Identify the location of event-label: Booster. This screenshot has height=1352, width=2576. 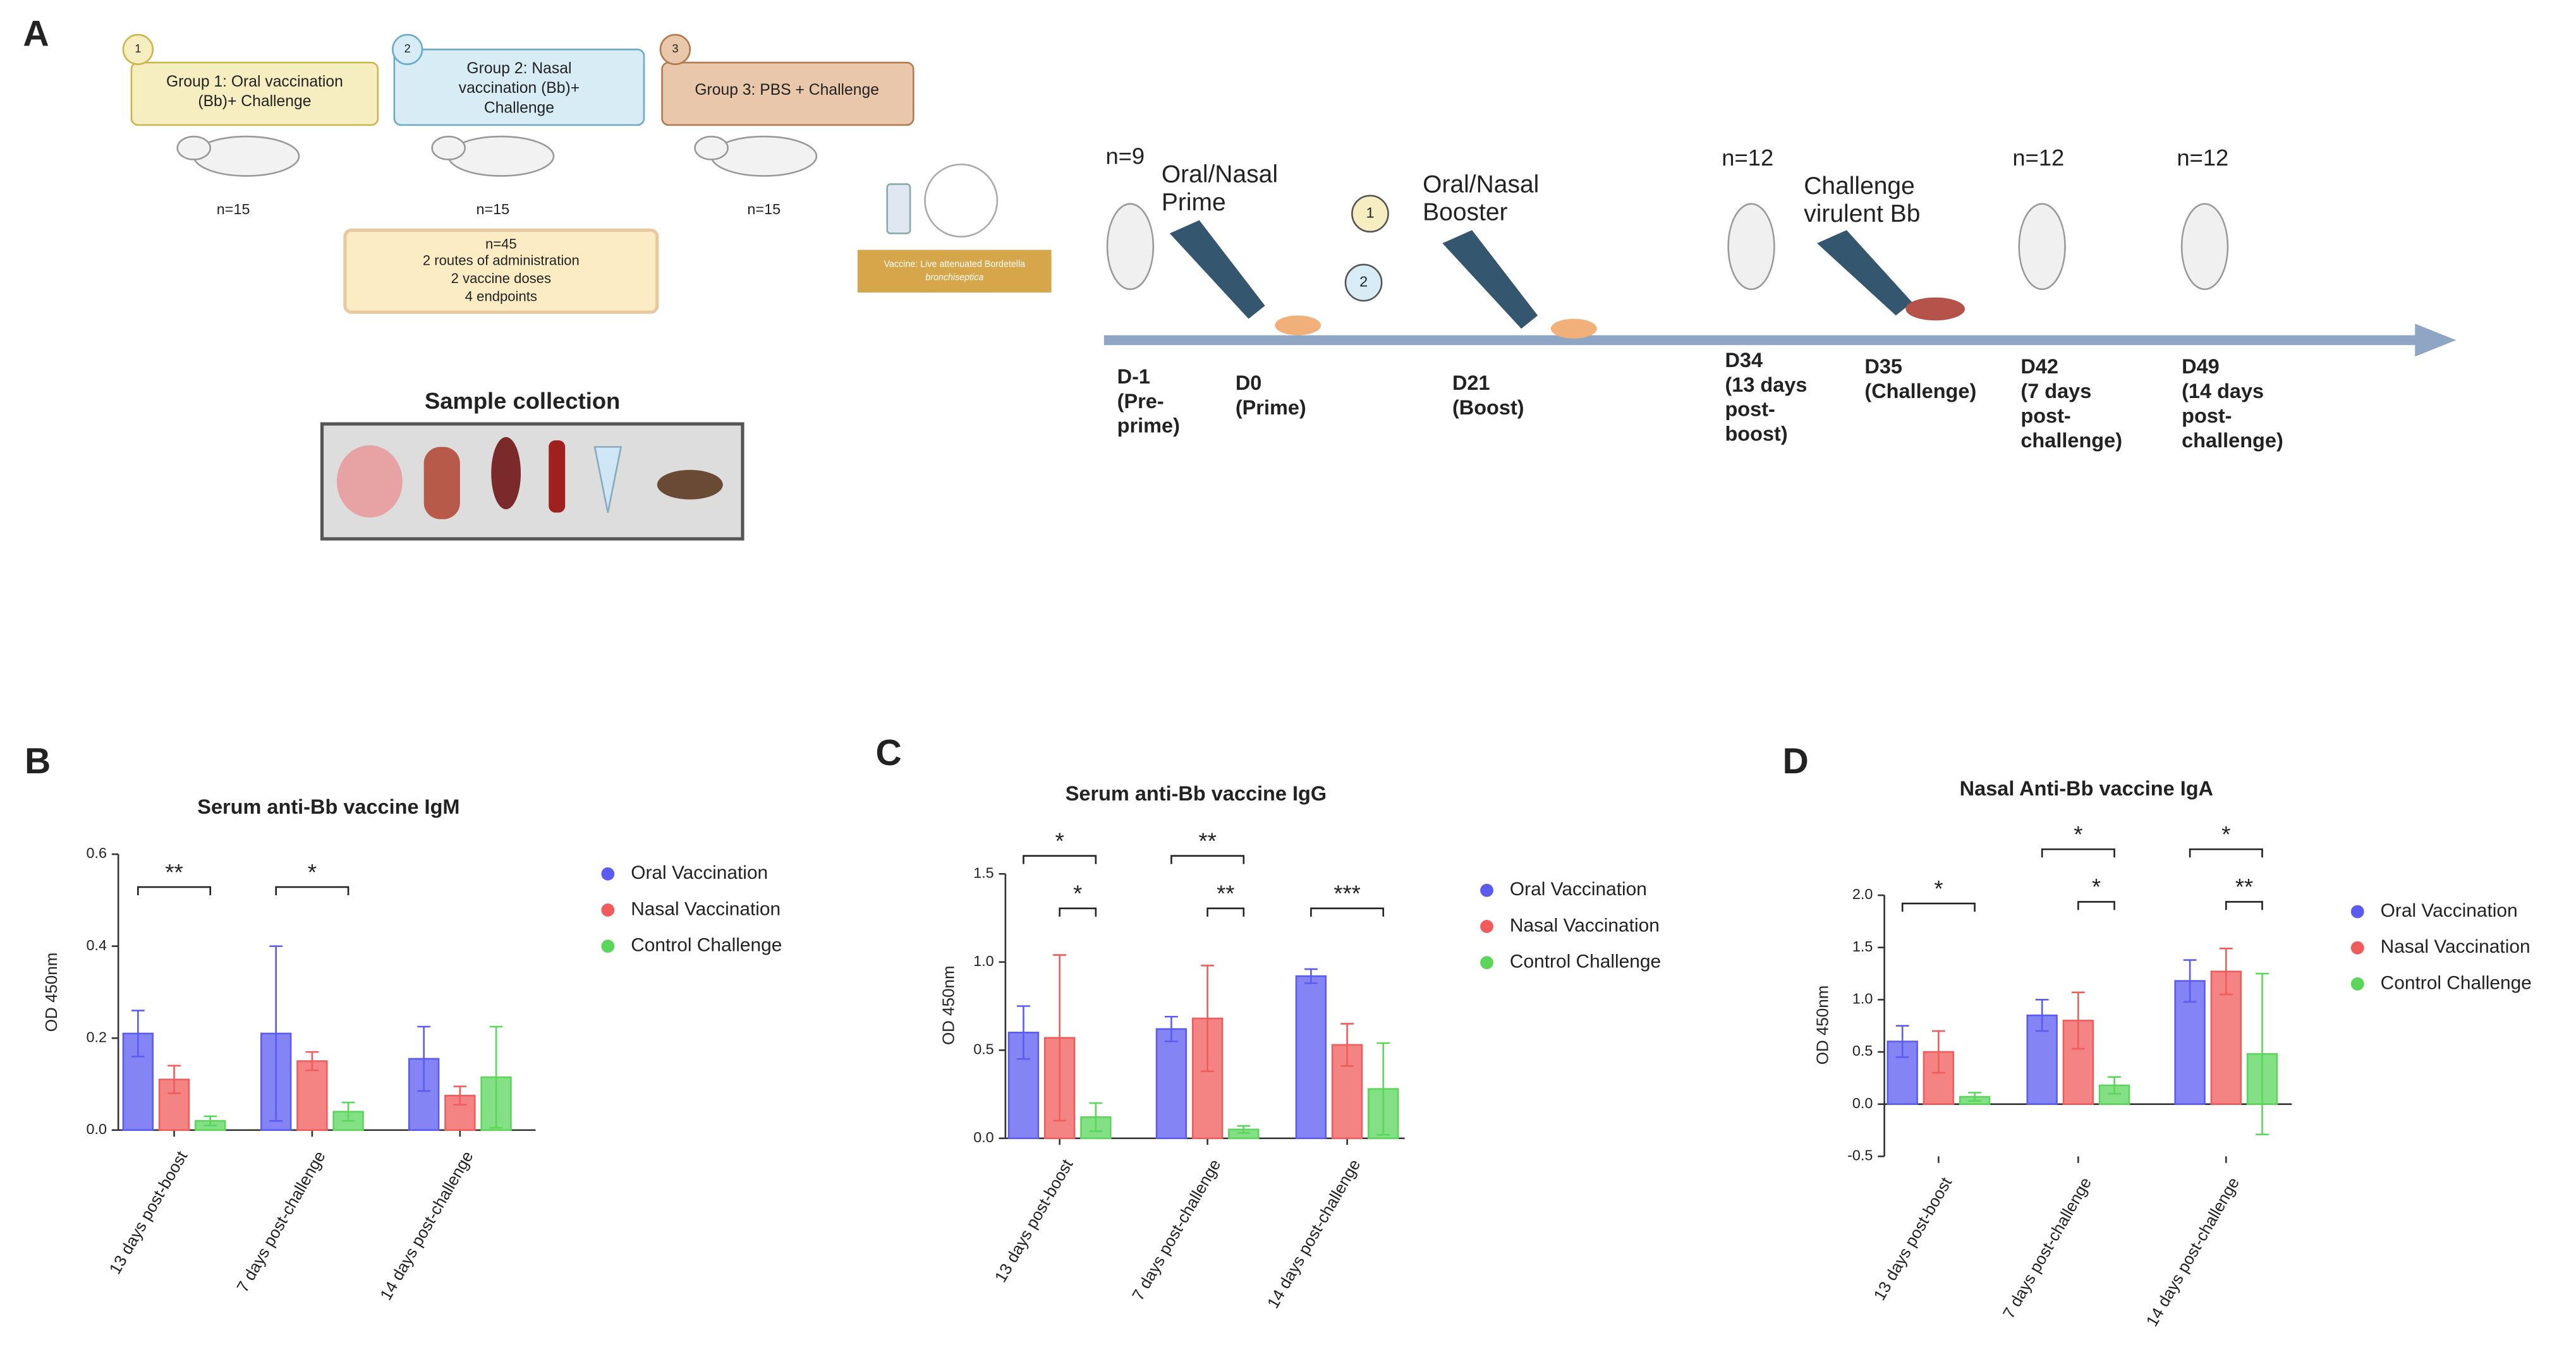
(1465, 212).